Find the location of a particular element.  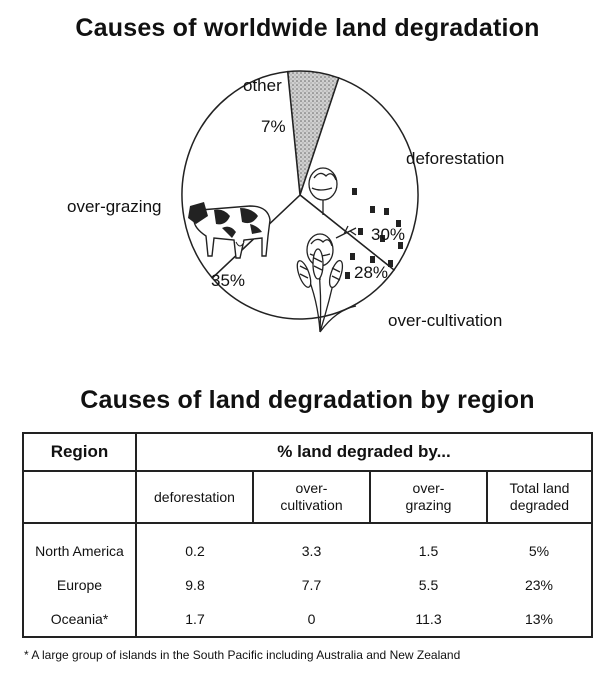

col-header: deforestation is located at coordinates (194, 497).